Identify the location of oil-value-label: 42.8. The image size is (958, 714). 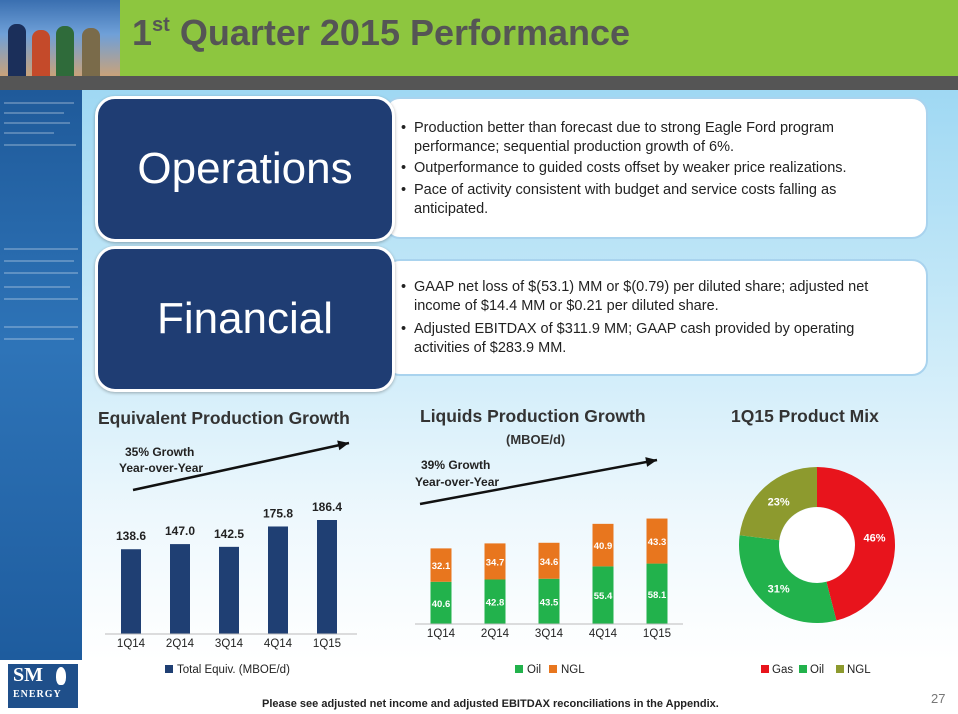
(495, 603).